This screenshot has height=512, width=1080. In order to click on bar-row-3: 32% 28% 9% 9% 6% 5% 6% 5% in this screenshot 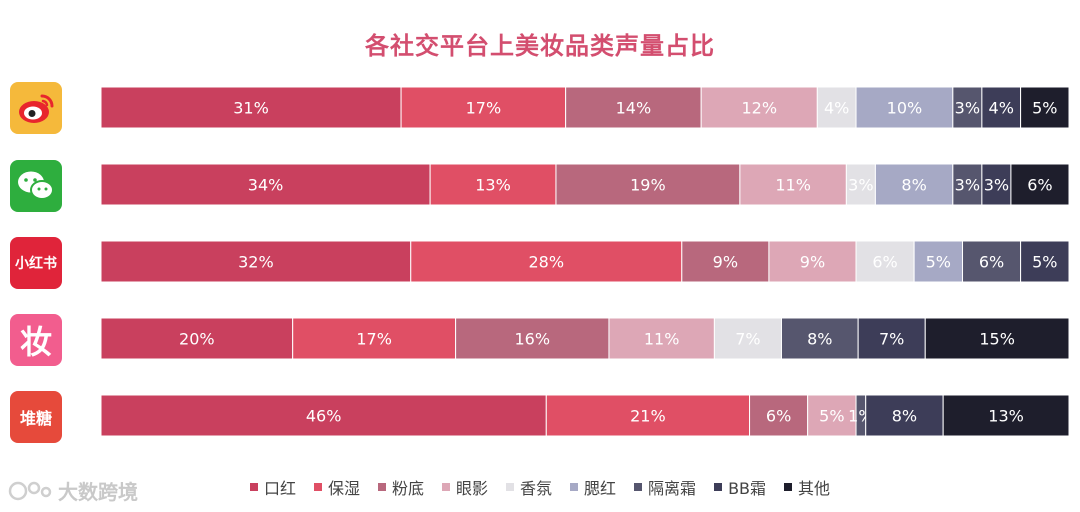, I will do `click(585, 261)`.